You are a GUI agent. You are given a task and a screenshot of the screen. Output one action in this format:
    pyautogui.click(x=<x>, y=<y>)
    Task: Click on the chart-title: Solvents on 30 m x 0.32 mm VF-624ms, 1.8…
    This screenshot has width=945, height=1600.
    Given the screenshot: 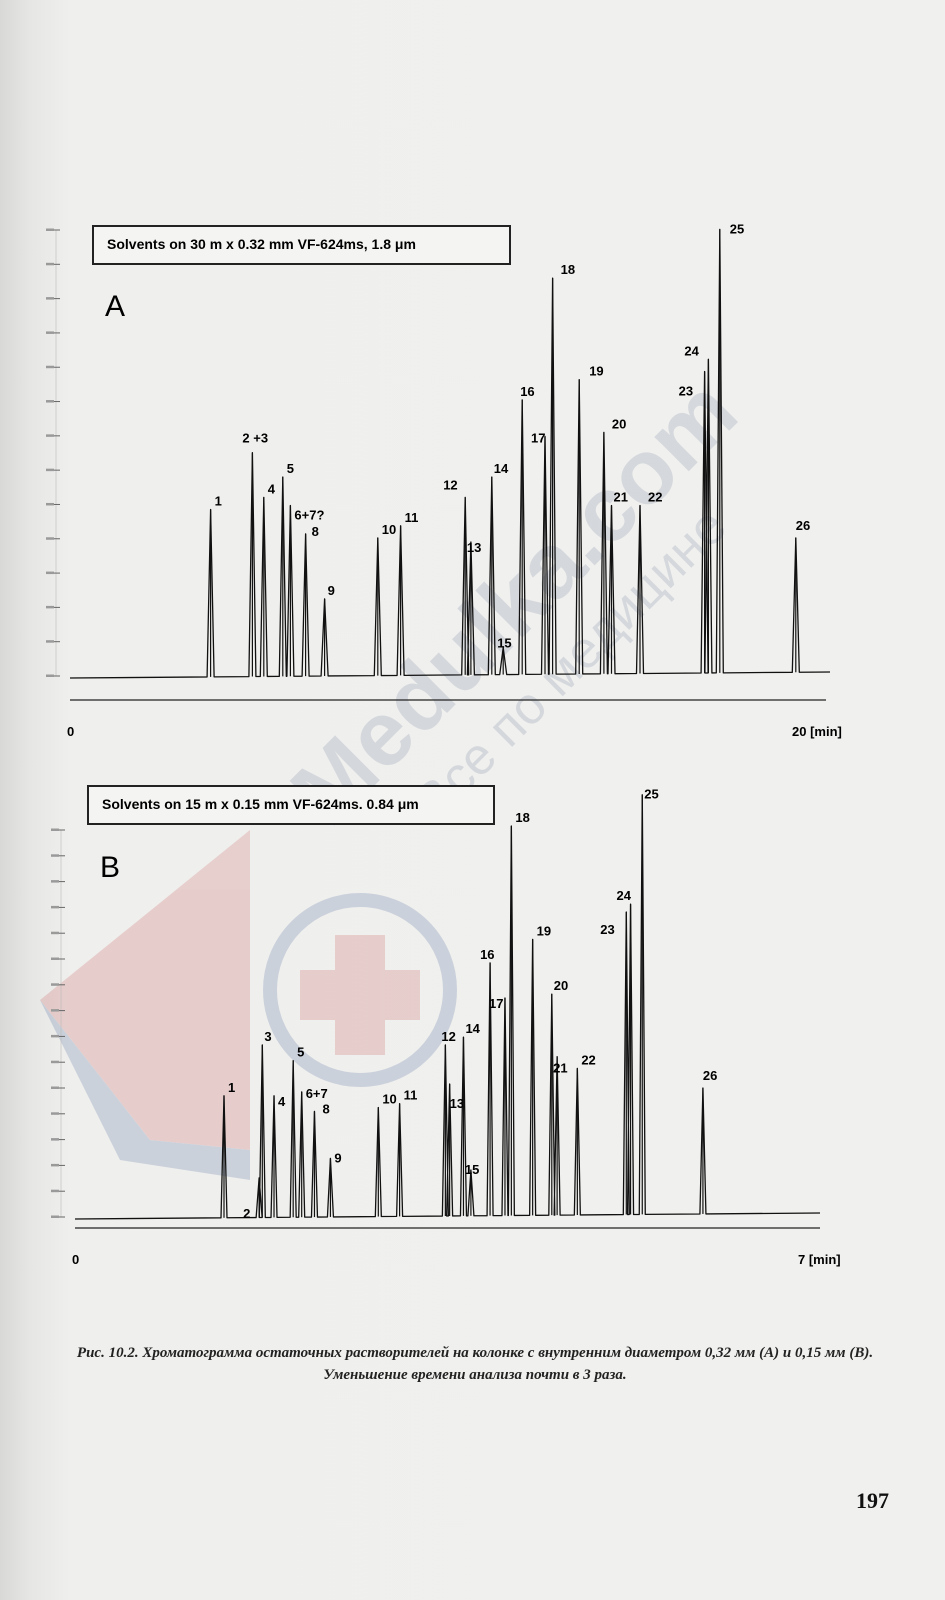 What is the action you would take?
    pyautogui.click(x=261, y=244)
    